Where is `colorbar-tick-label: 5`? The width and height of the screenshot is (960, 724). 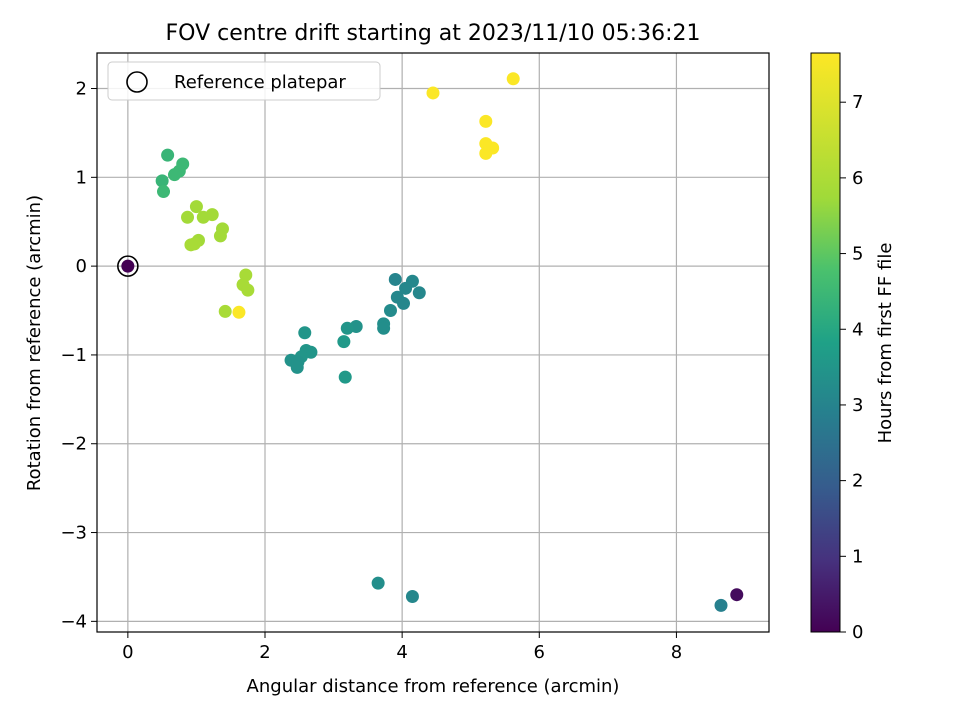 colorbar-tick-label: 5 is located at coordinates (857, 254).